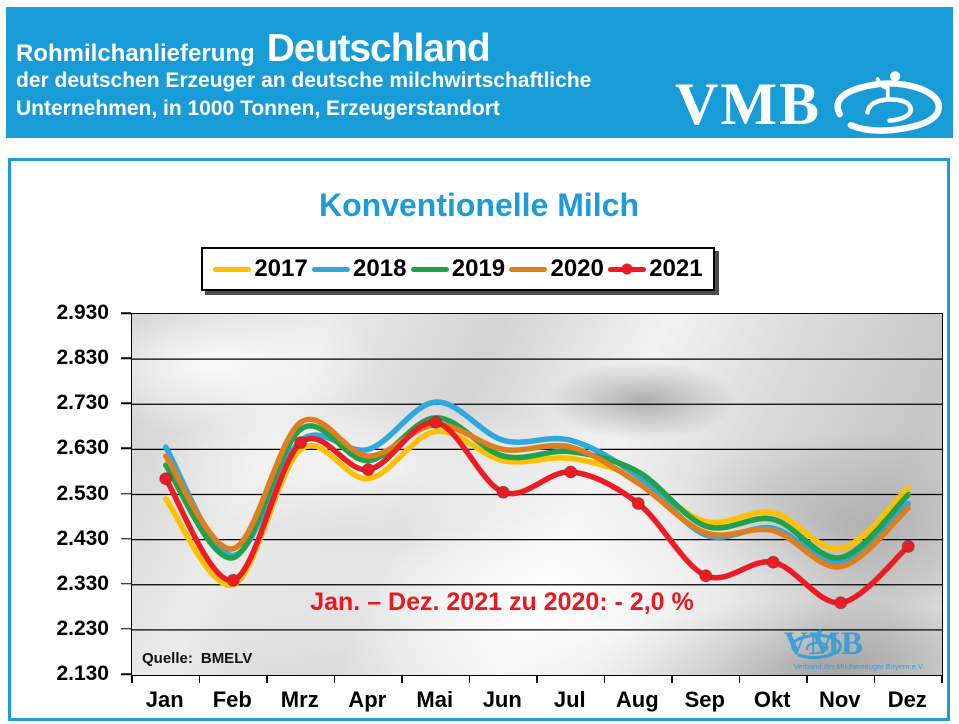 This screenshot has width=959, height=724. Describe the element at coordinates (435, 699) in the screenshot. I see `x-tick-label-Mai: Mai` at that location.